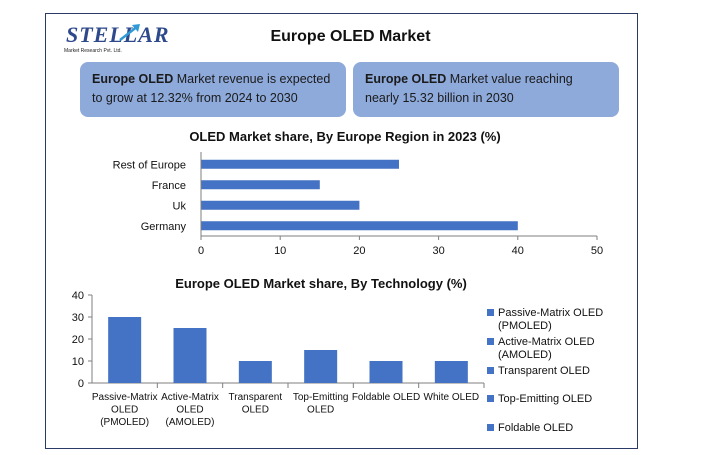 The width and height of the screenshot is (701, 455). What do you see at coordinates (190, 397) in the screenshot?
I see `category-label-line: Active-Matrix` at bounding box center [190, 397].